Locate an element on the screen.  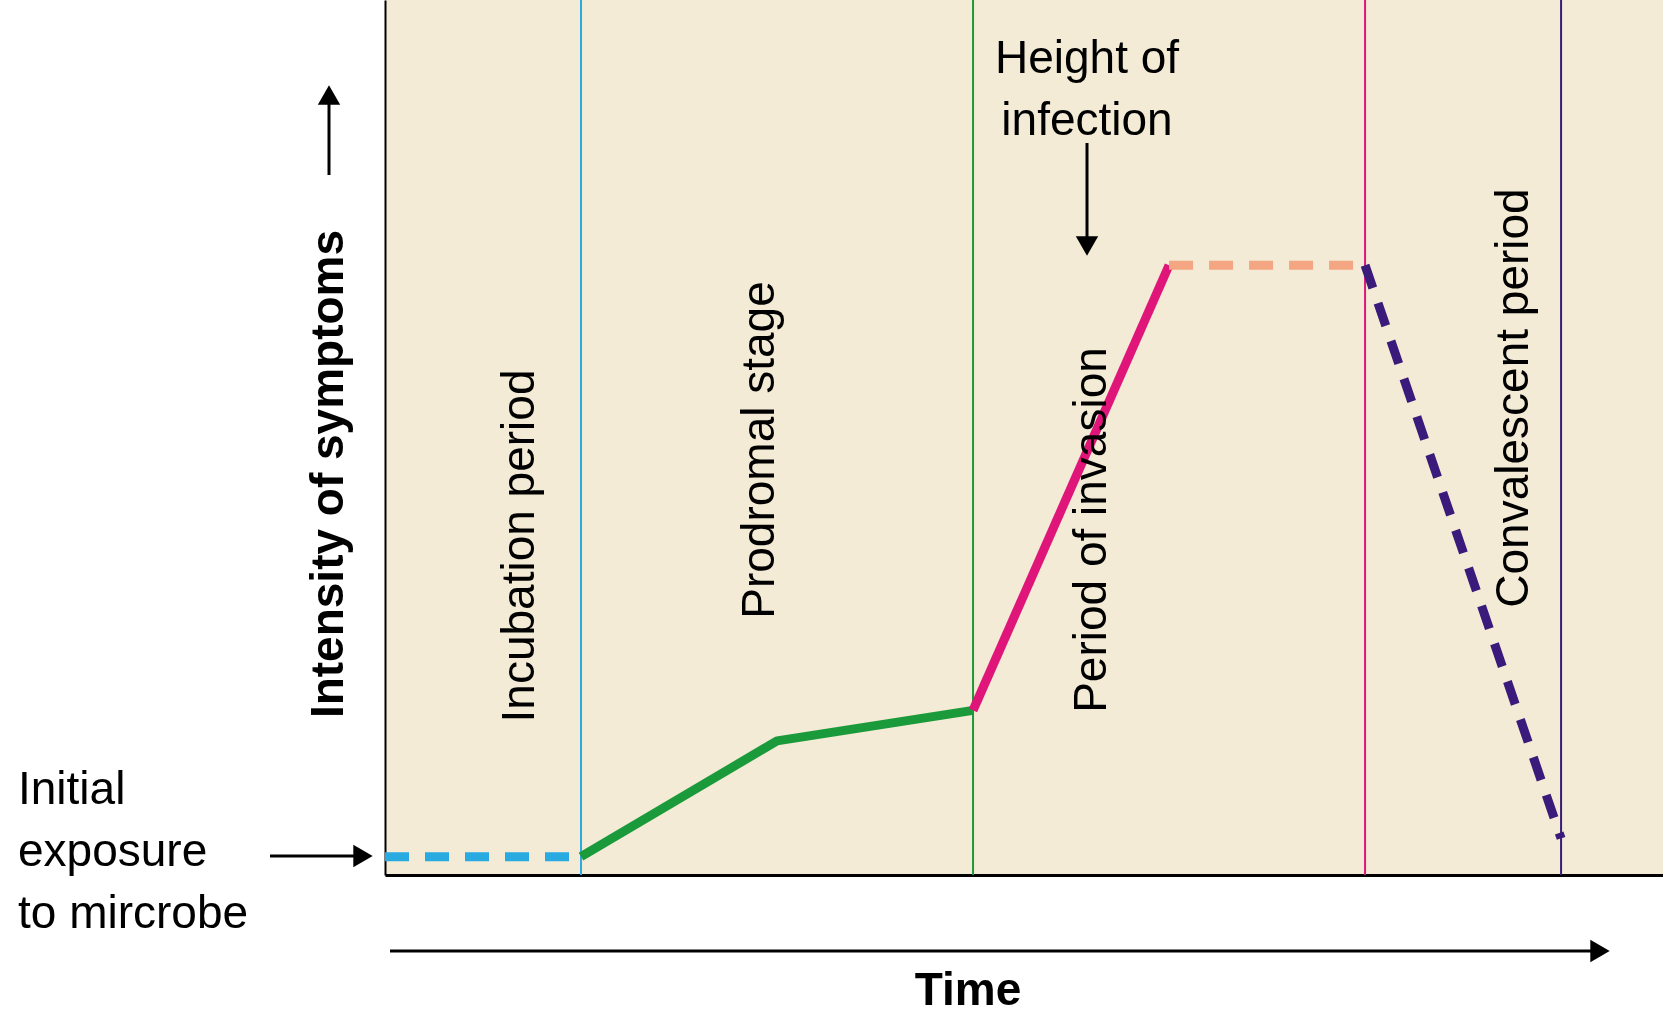
text: Height of infection is located at coordinates (1087, 88).